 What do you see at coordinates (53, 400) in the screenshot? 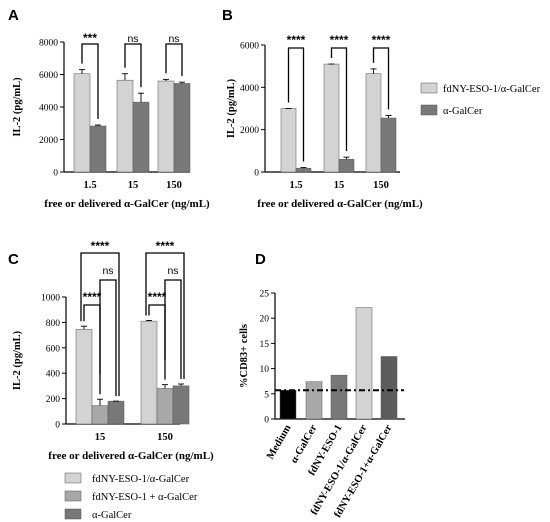
I see `y-tick-label: 200` at bounding box center [53, 400].